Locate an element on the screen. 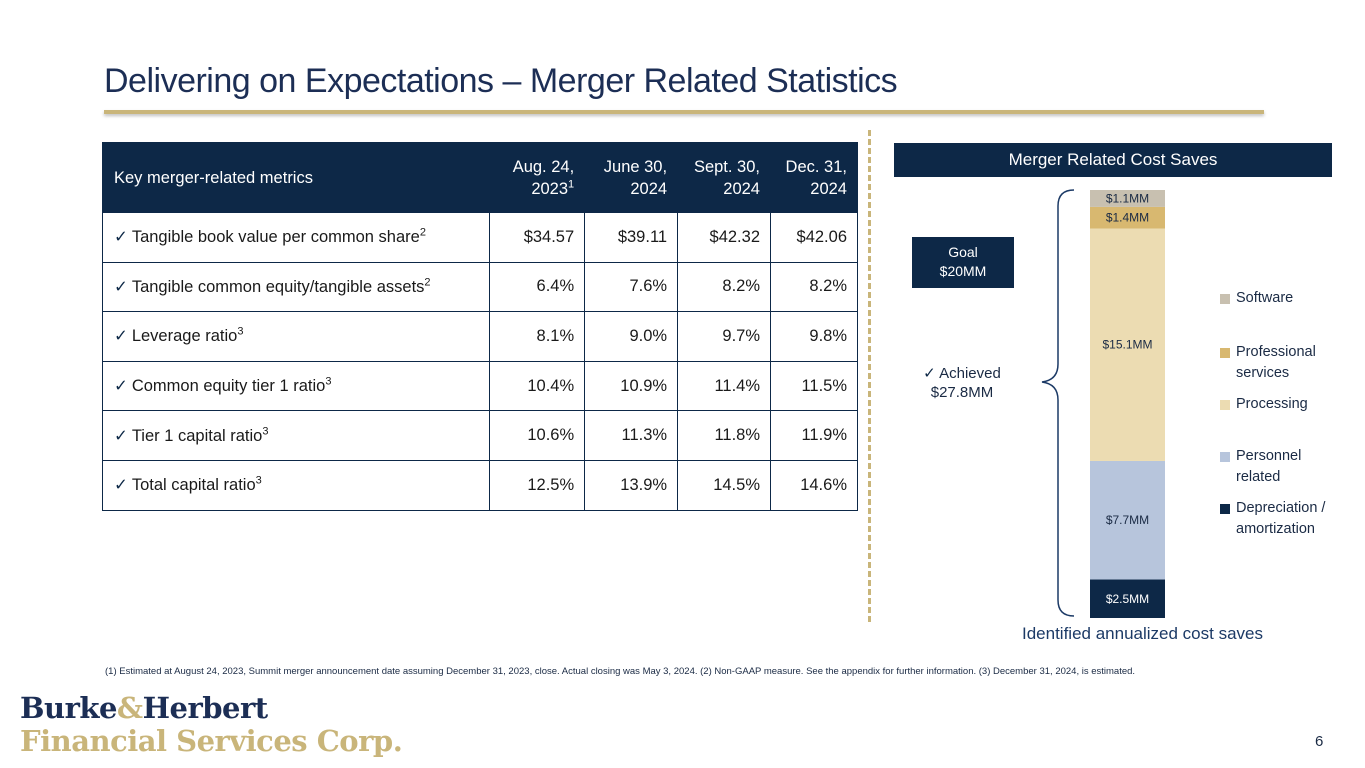 The height and width of the screenshot is (768, 1365). goal-box: Goal $20MM is located at coordinates (963, 262).